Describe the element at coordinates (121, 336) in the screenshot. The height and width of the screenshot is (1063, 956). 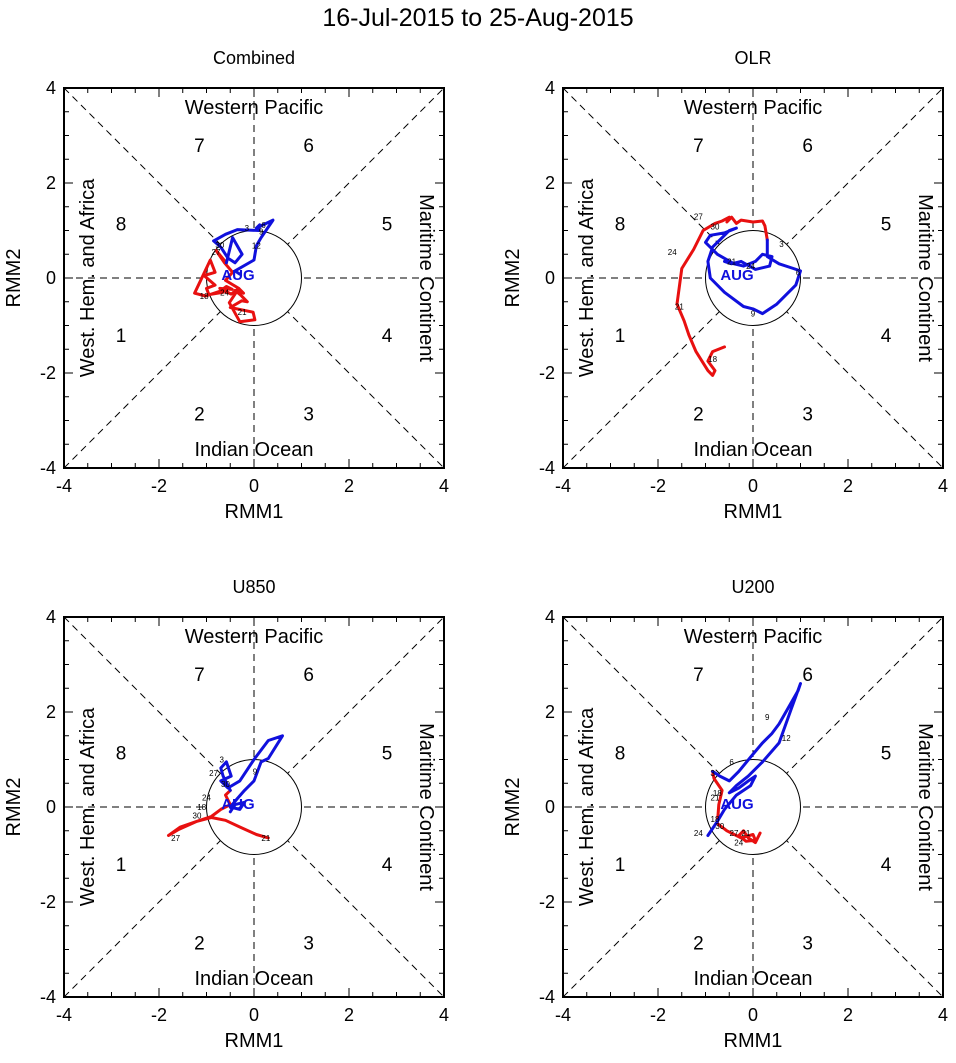
I see `phase-label-1: 1` at that location.